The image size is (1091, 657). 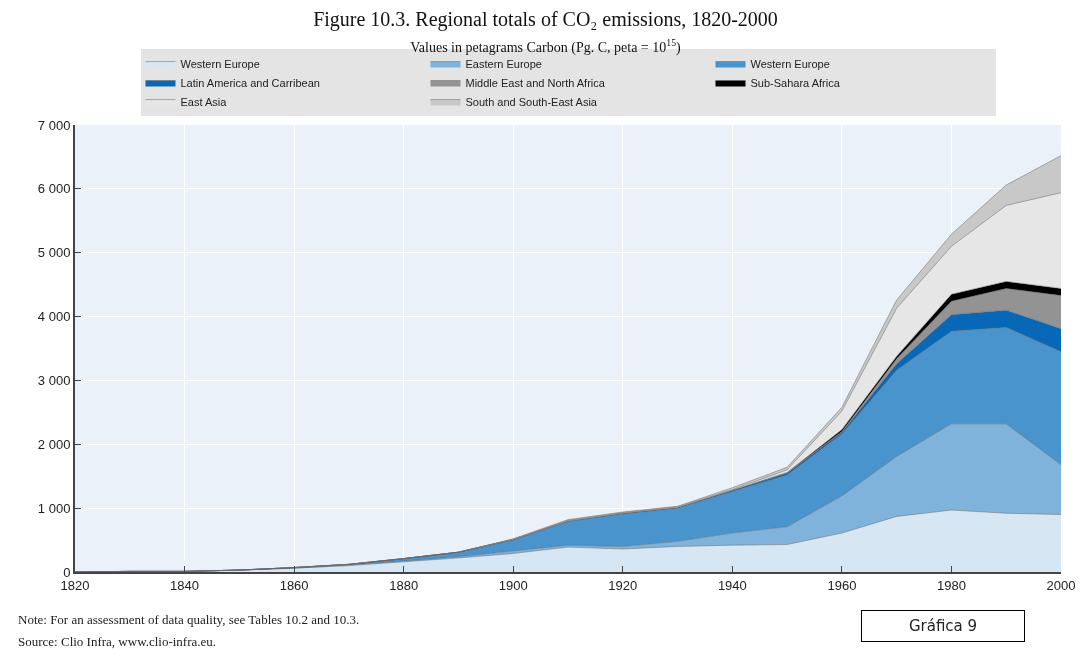 I want to click on x-tick-label: 2000, so click(x=1061, y=585).